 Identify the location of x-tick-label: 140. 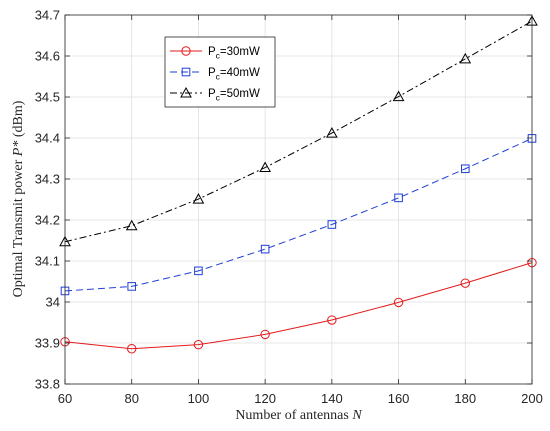
(332, 398).